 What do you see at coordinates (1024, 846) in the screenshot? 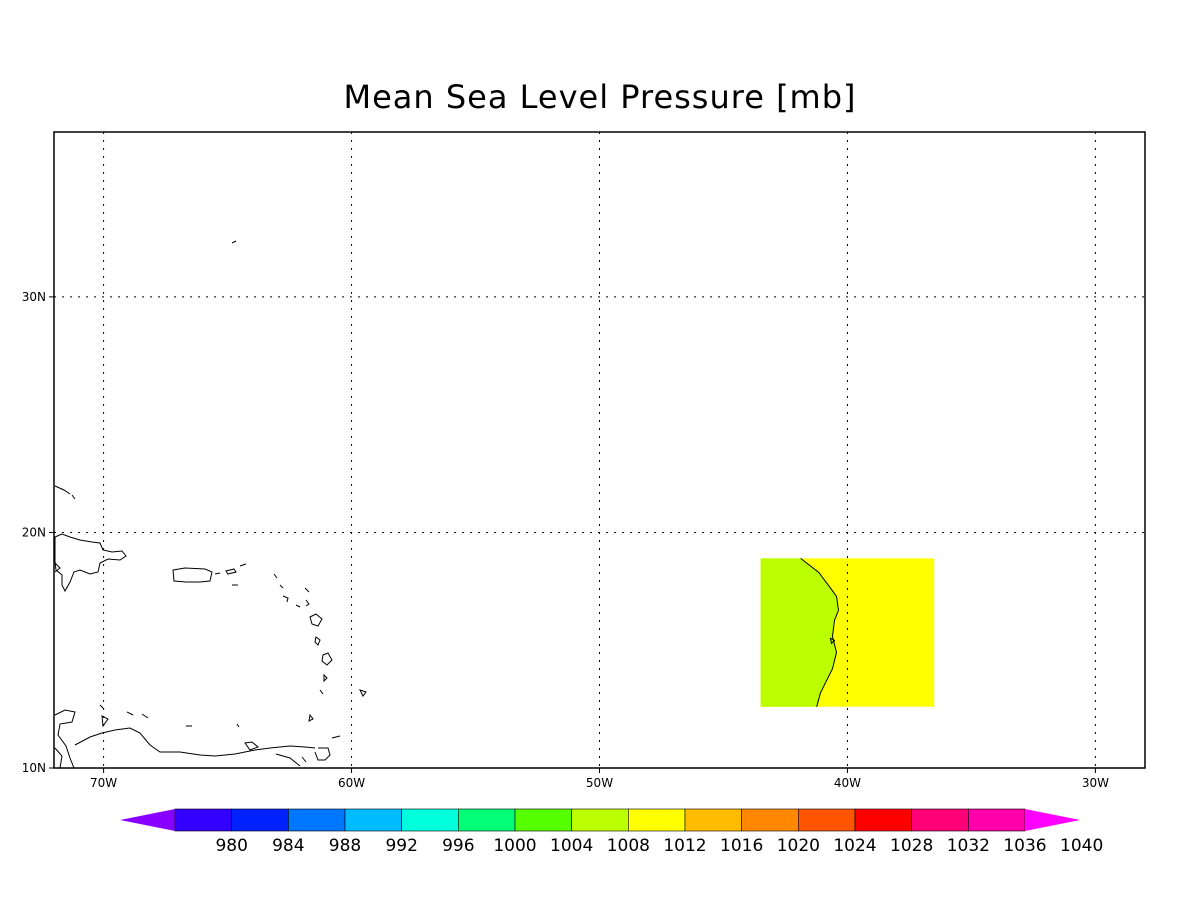
I see `colorbar-label: 1036` at bounding box center [1024, 846].